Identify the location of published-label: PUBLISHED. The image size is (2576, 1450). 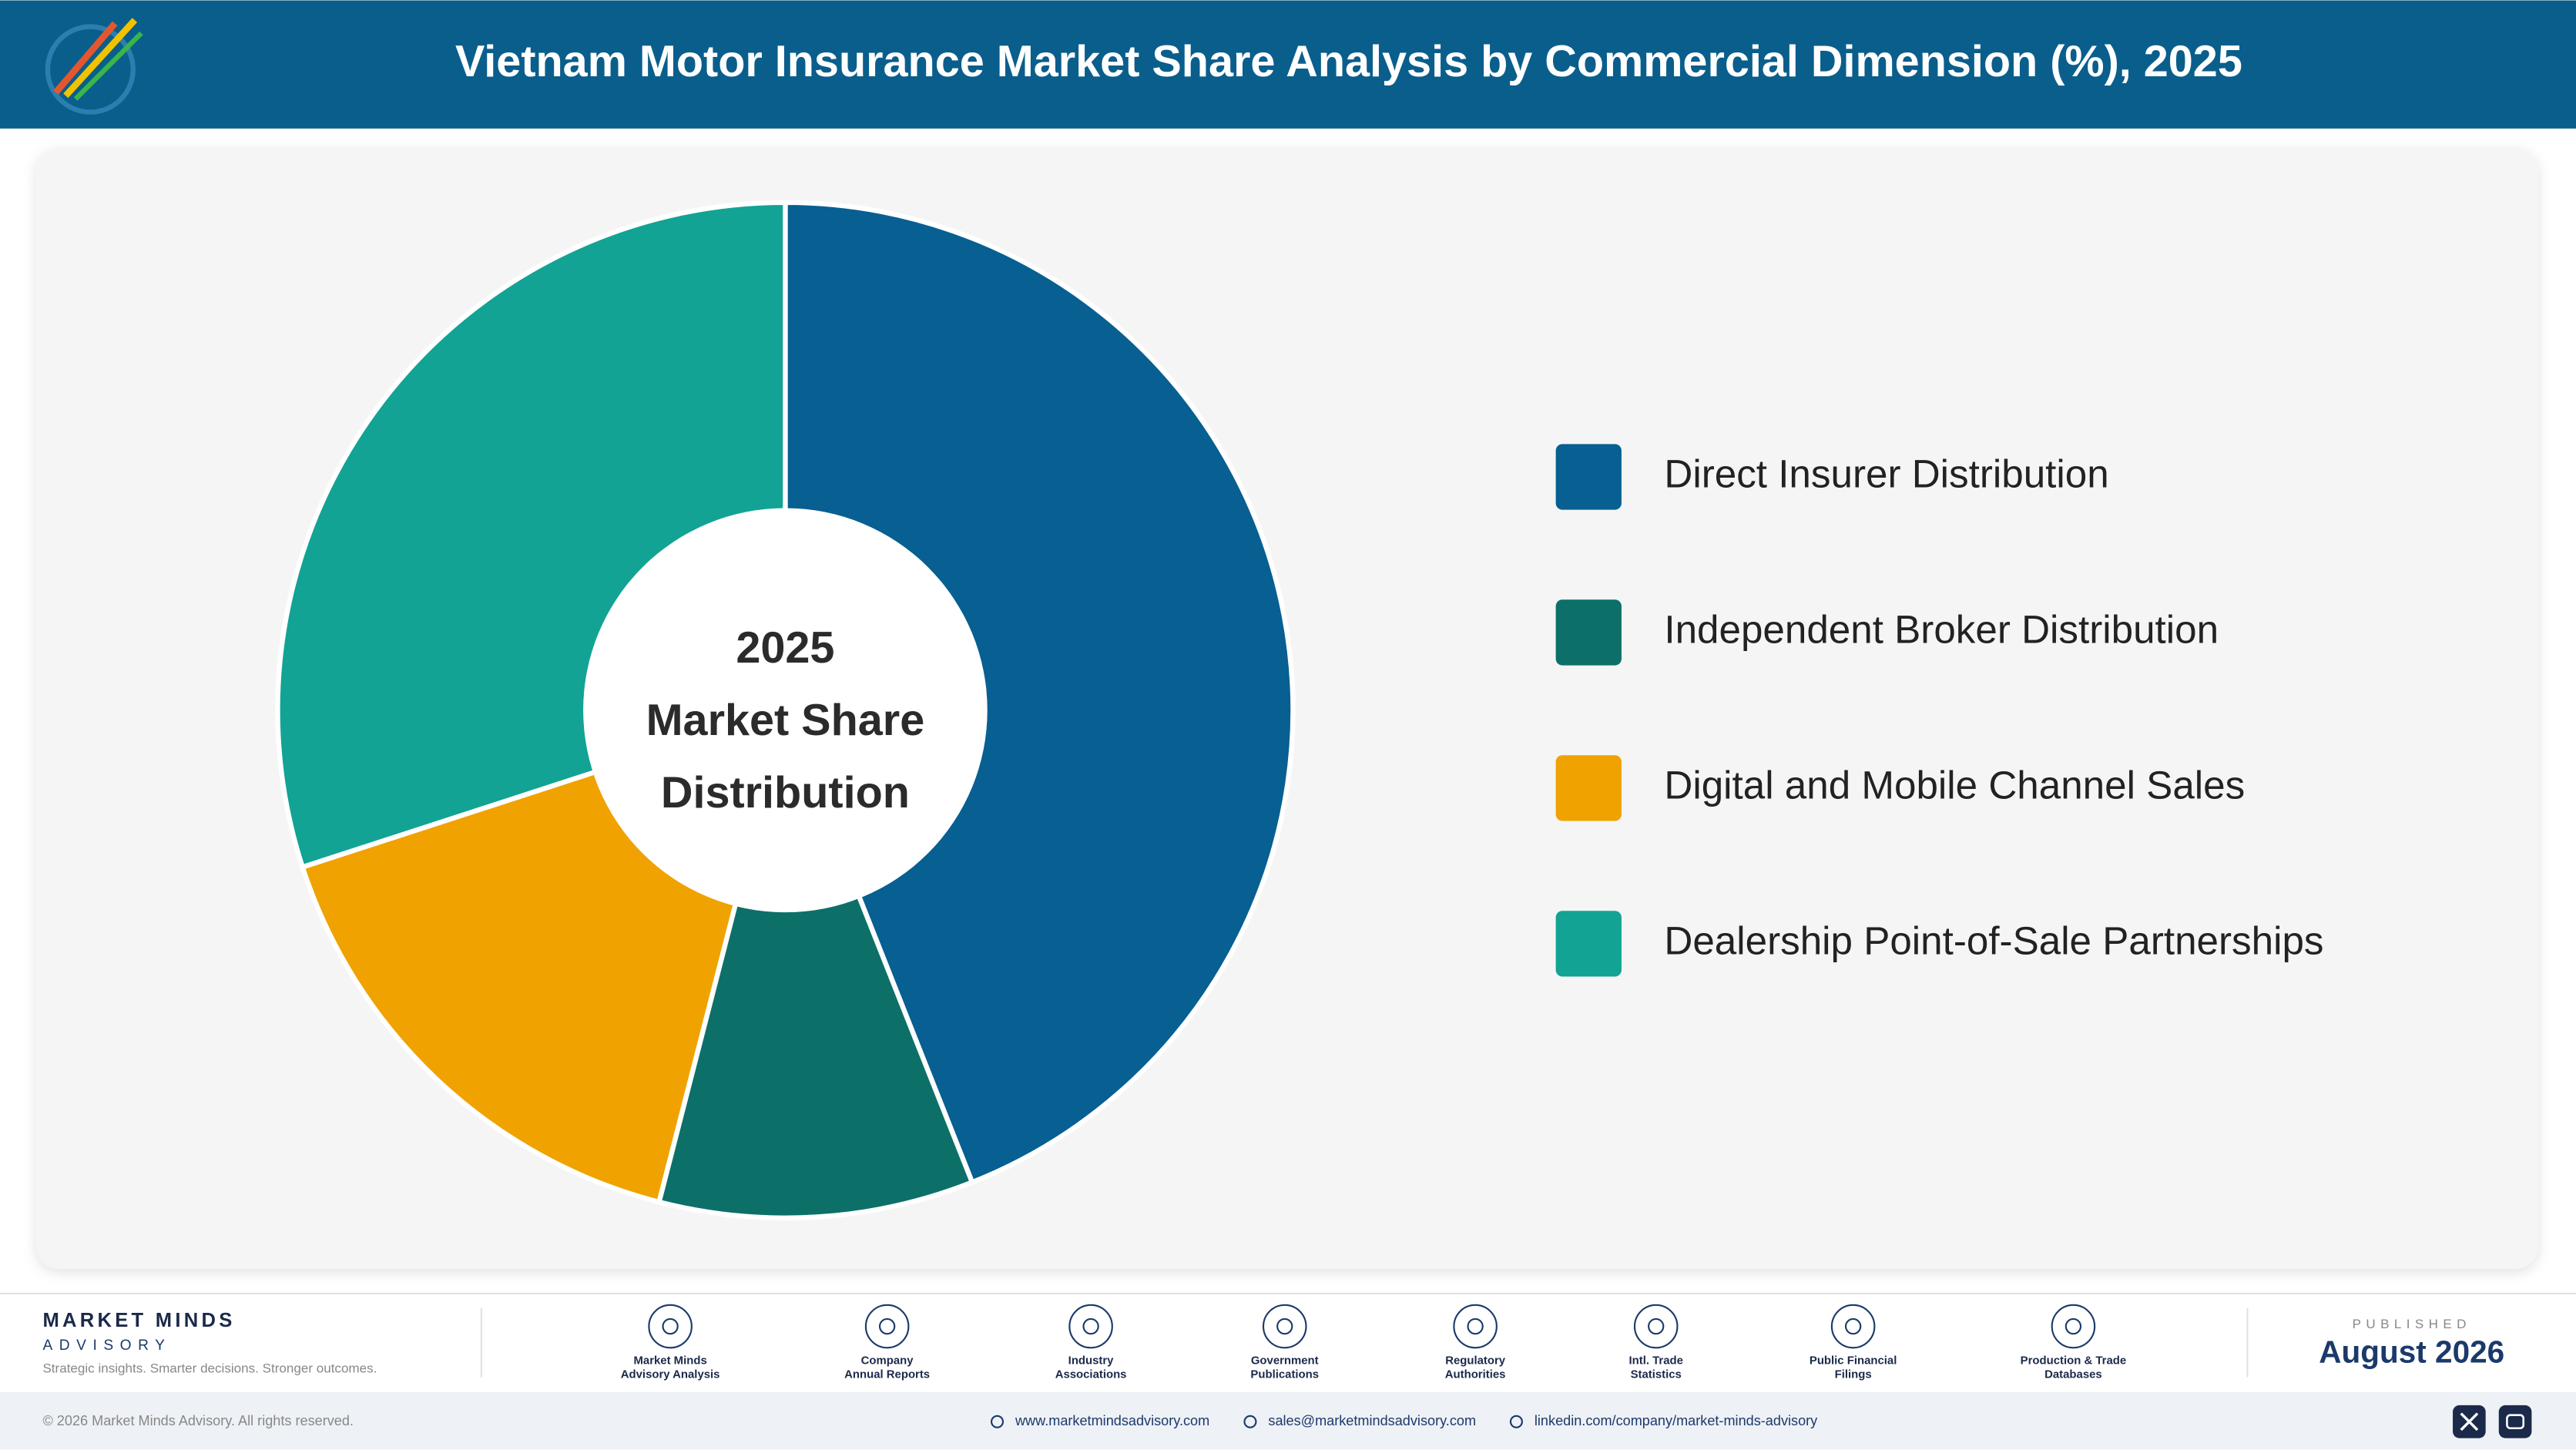
(2412, 1324).